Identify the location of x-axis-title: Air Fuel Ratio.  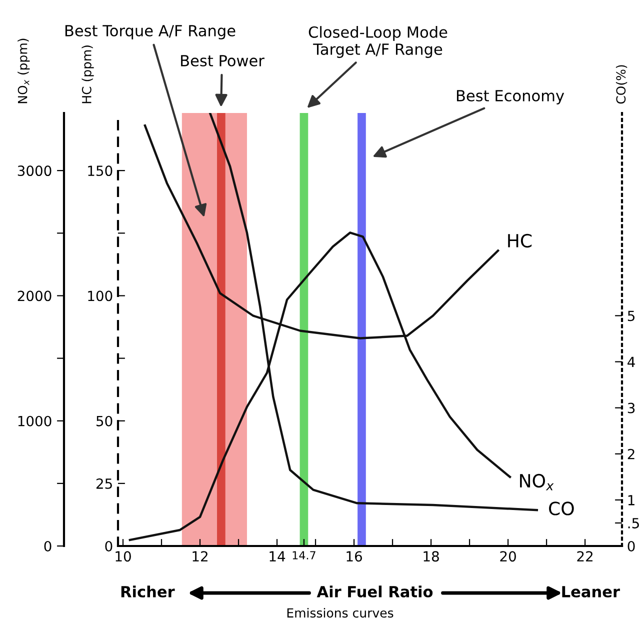
(374, 592).